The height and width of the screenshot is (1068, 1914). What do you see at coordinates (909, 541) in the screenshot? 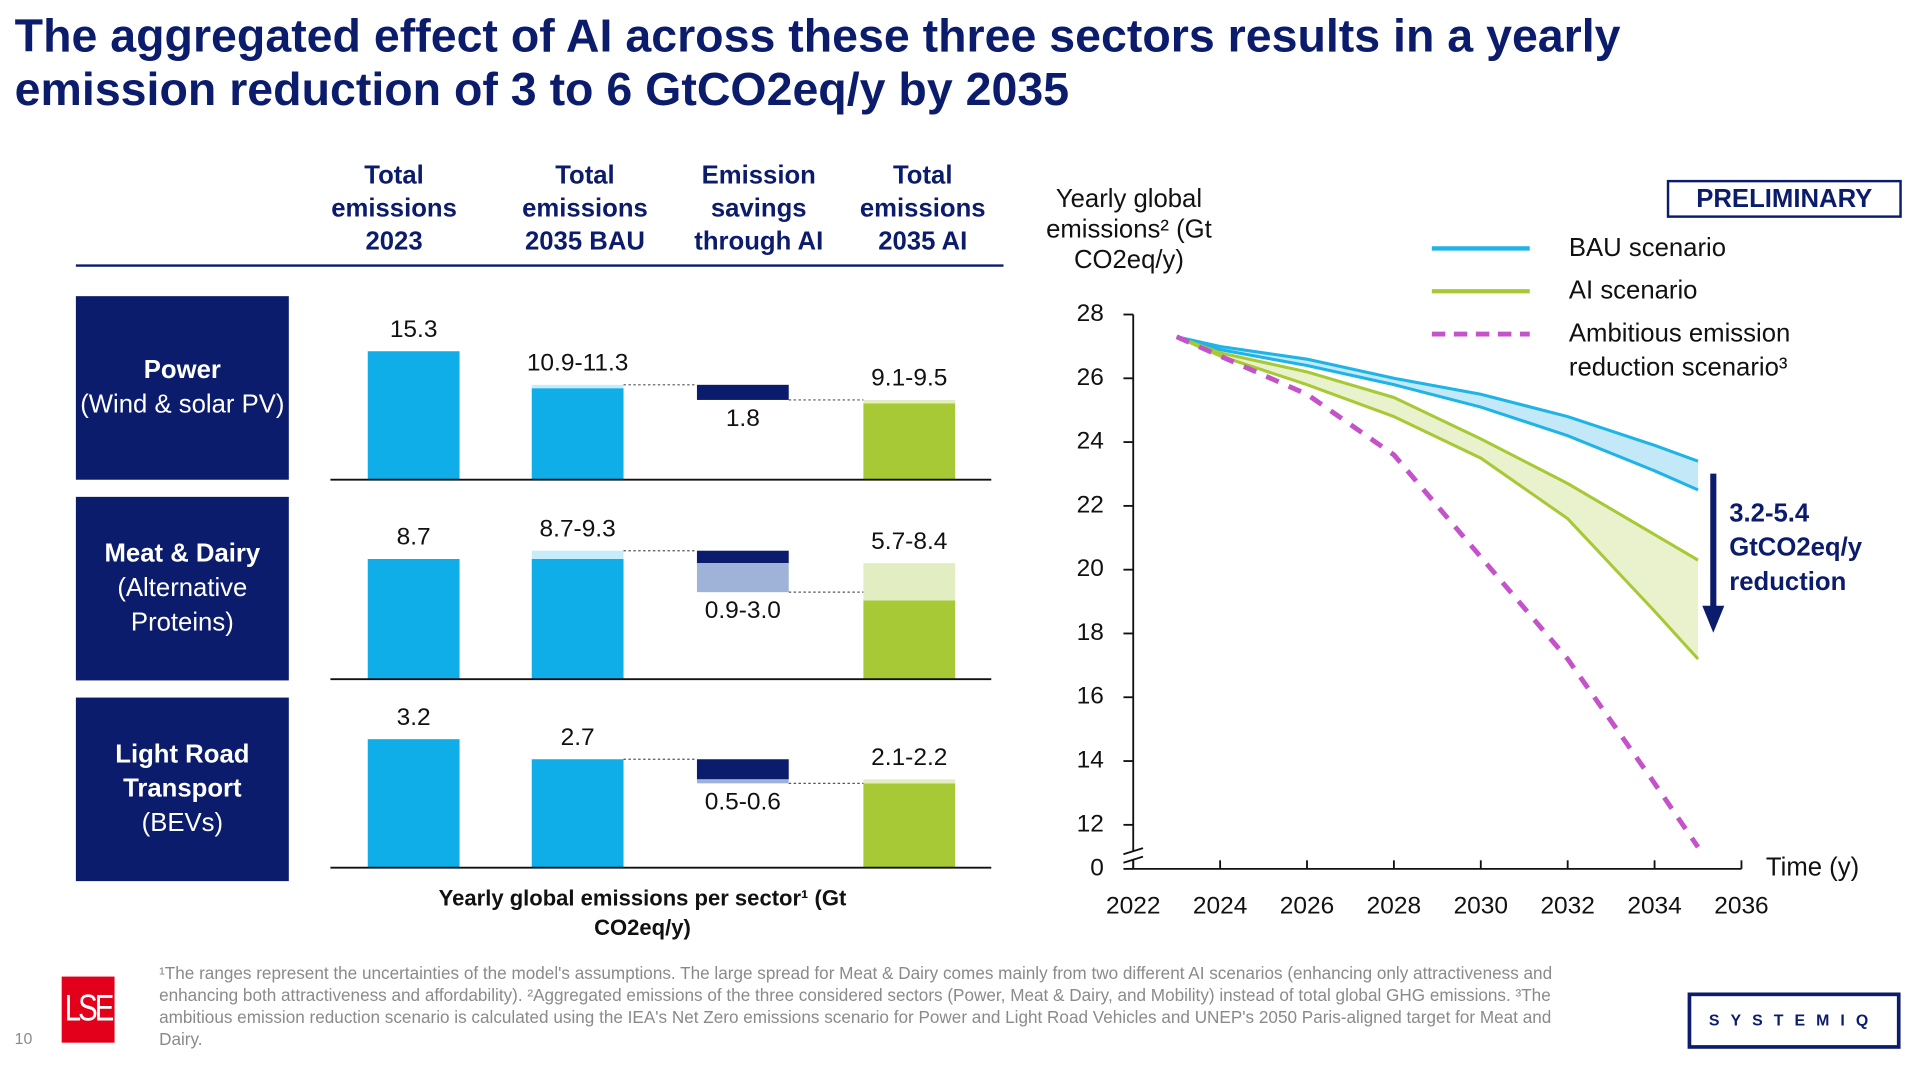
I see `value-label: 5.7-8.4` at bounding box center [909, 541].